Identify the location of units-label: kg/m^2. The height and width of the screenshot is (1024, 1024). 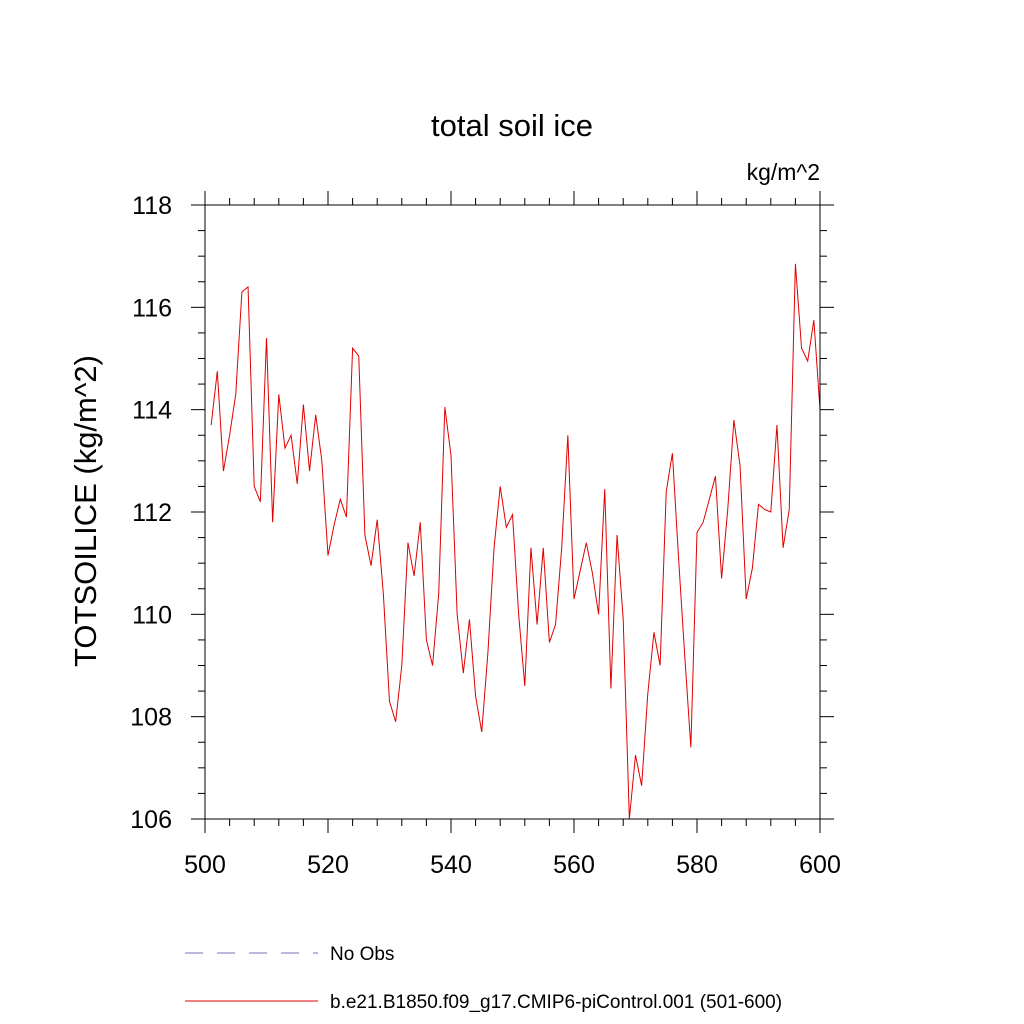
(783, 172).